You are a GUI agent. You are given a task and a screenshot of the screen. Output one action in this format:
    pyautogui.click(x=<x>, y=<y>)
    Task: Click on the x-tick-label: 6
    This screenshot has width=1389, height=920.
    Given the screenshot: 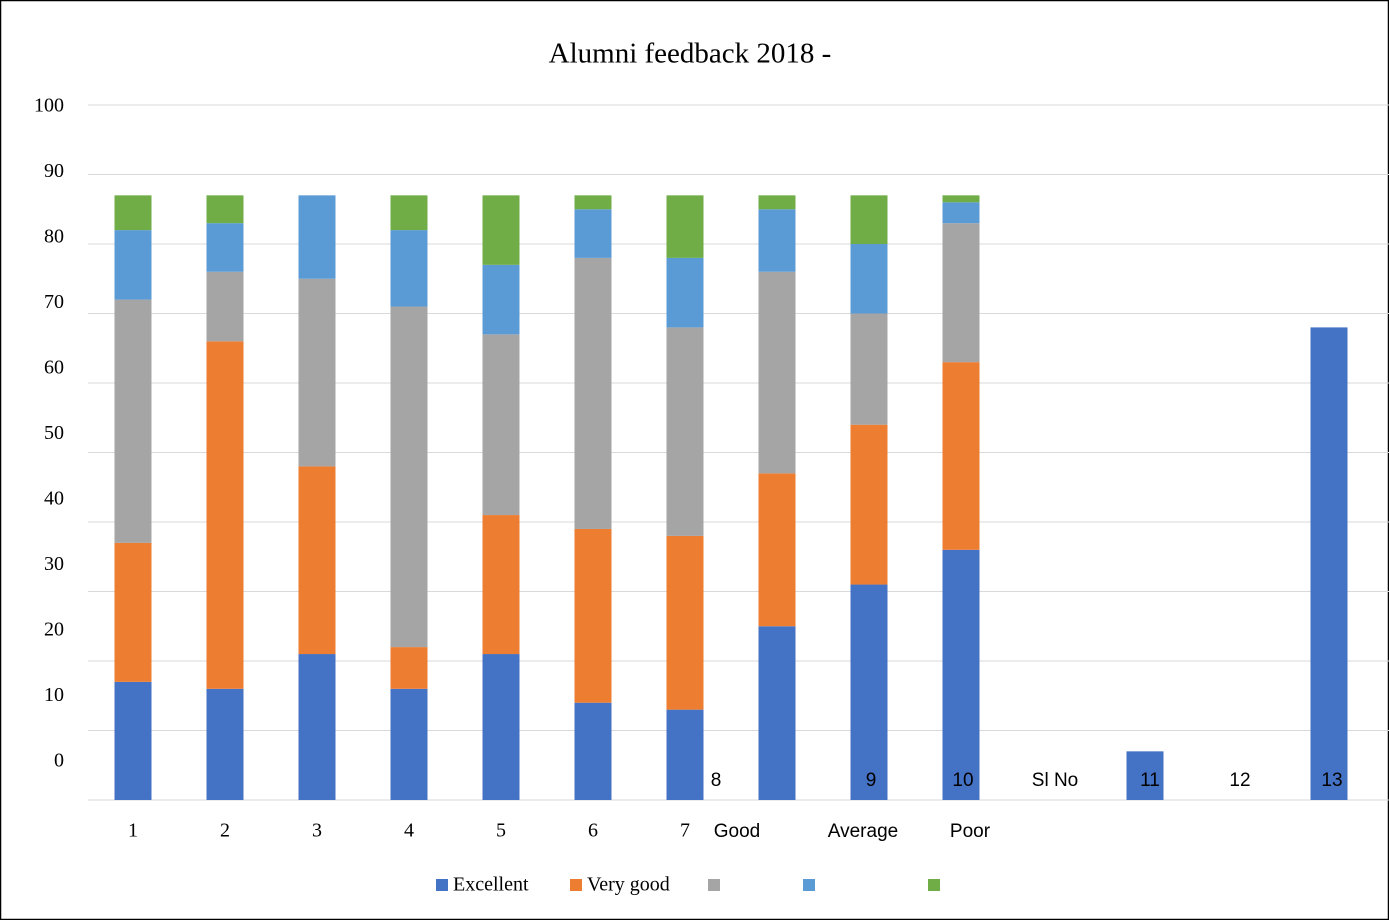 What is the action you would take?
    pyautogui.click(x=593, y=831)
    